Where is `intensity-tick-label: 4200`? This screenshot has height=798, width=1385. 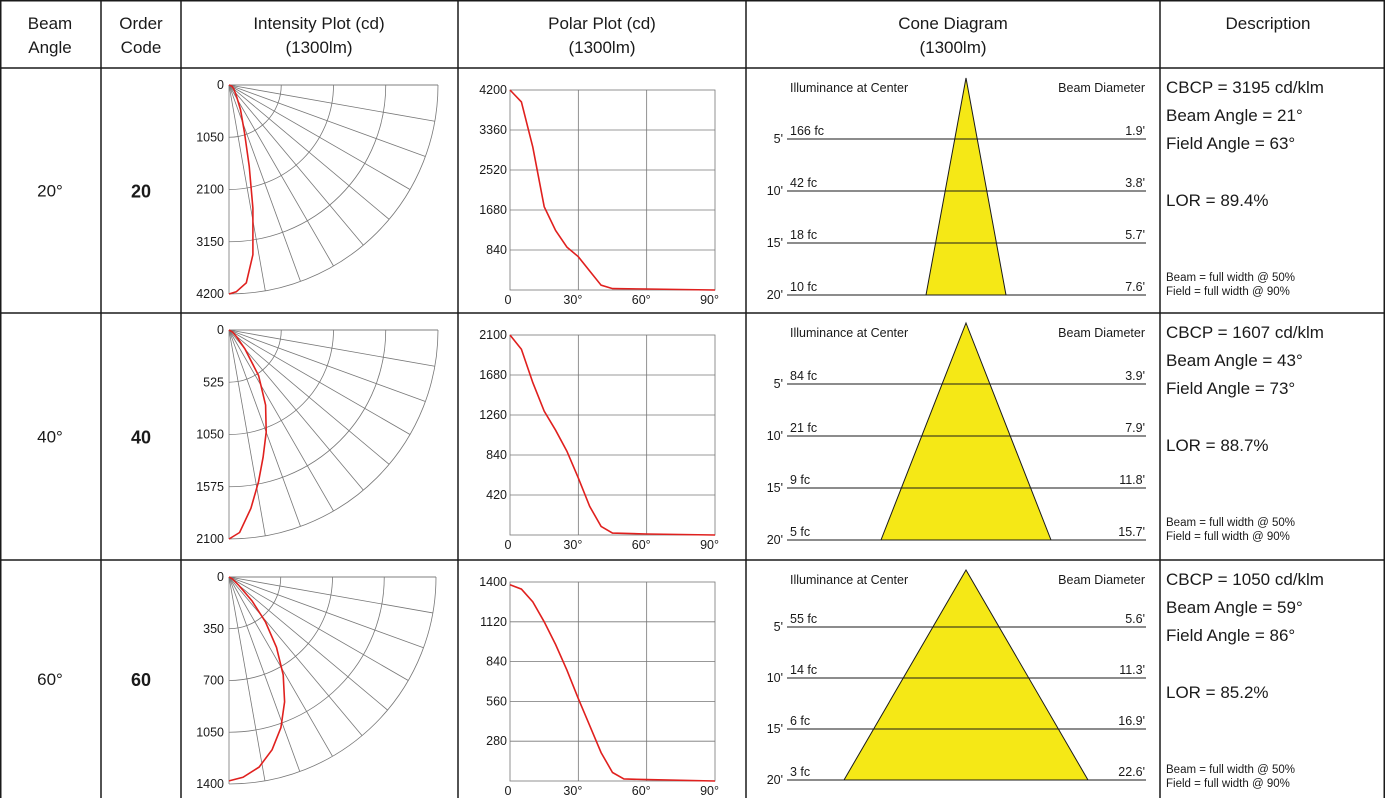 intensity-tick-label: 4200 is located at coordinates (210, 294).